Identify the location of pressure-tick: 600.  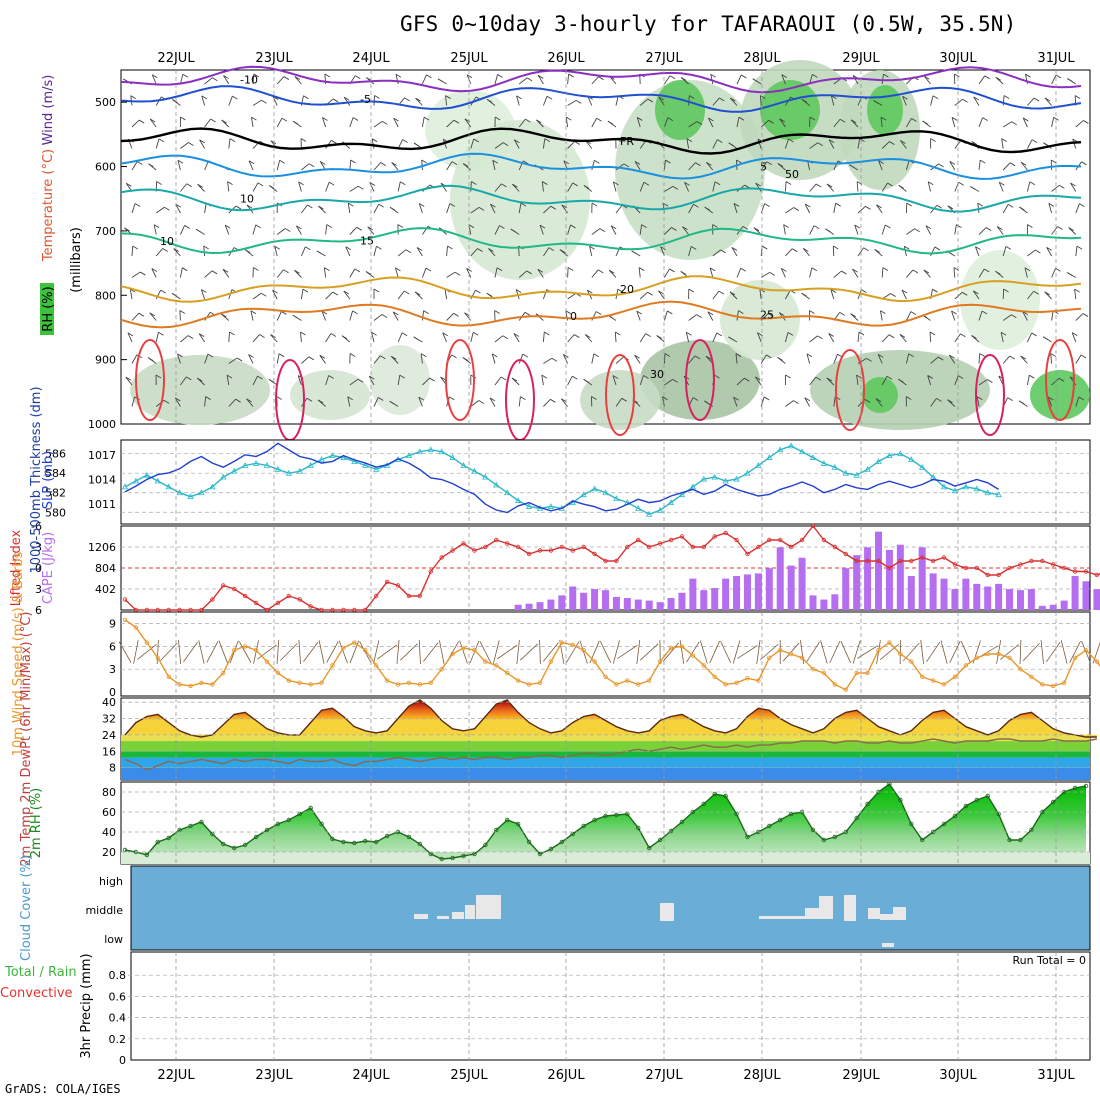
(105, 167).